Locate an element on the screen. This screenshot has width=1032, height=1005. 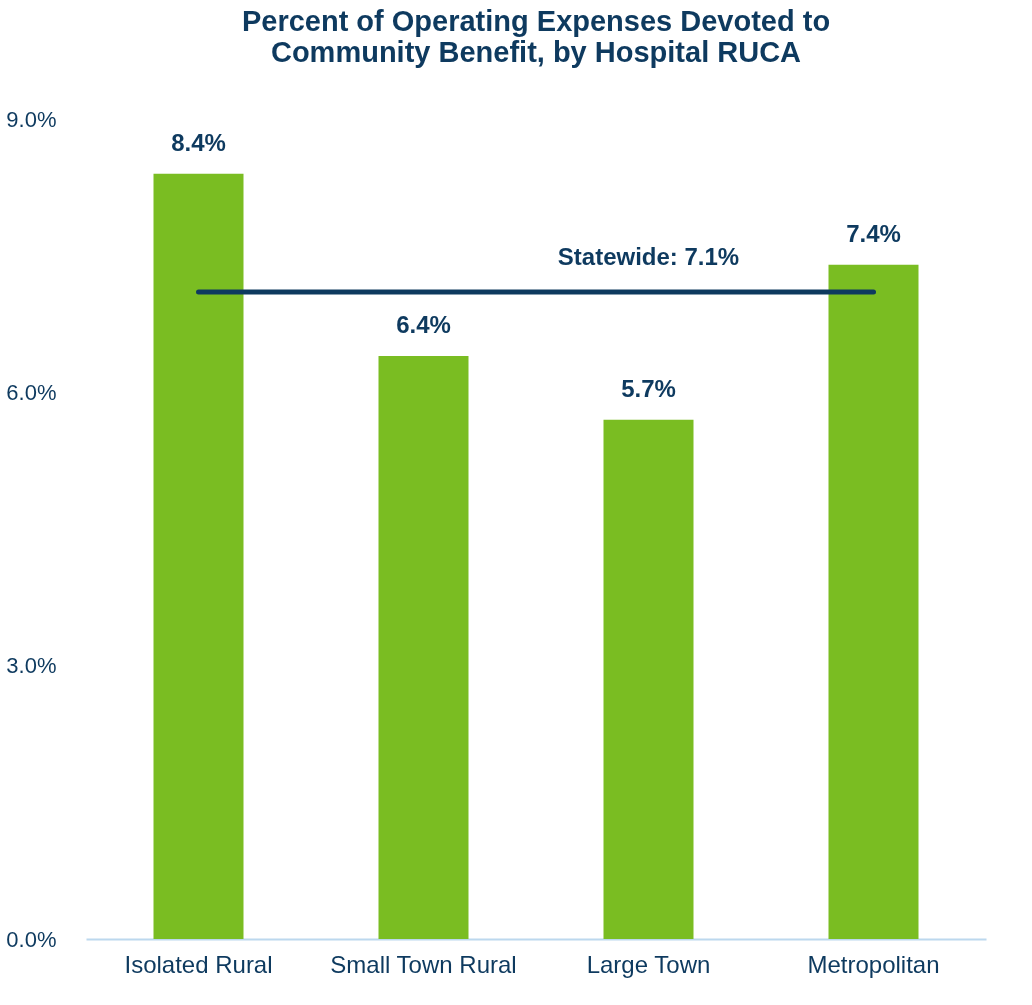
data-label: 5.7% is located at coordinates (648, 388).